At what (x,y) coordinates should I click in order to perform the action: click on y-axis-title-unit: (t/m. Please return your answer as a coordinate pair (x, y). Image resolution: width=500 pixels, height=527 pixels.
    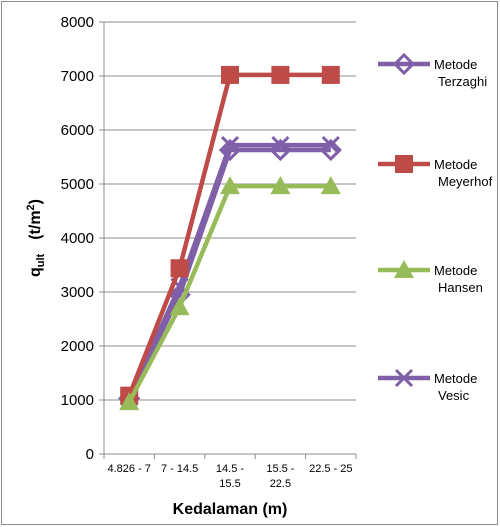
    Looking at the image, I should click on (35, 224).